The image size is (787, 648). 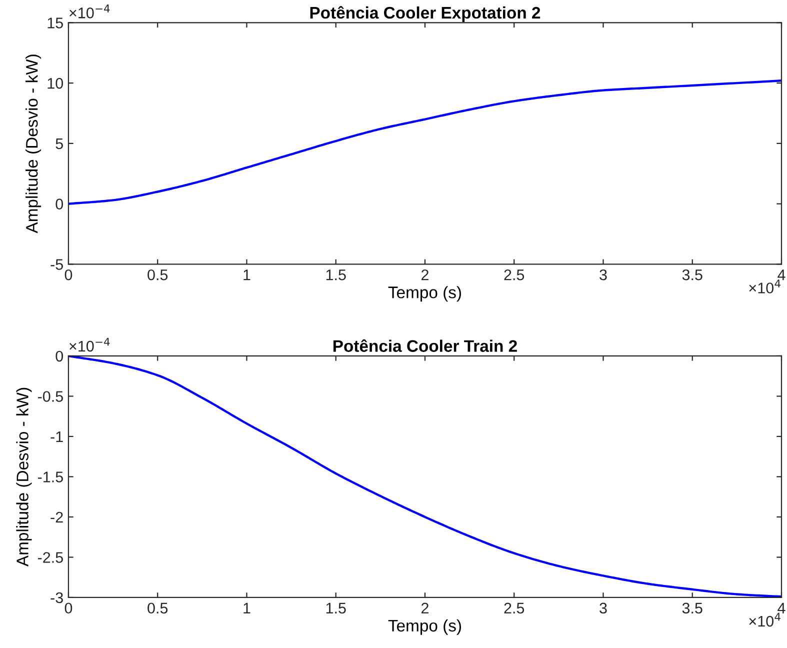 What do you see at coordinates (56, 598) in the screenshot?
I see `y-tick-label: -3` at bounding box center [56, 598].